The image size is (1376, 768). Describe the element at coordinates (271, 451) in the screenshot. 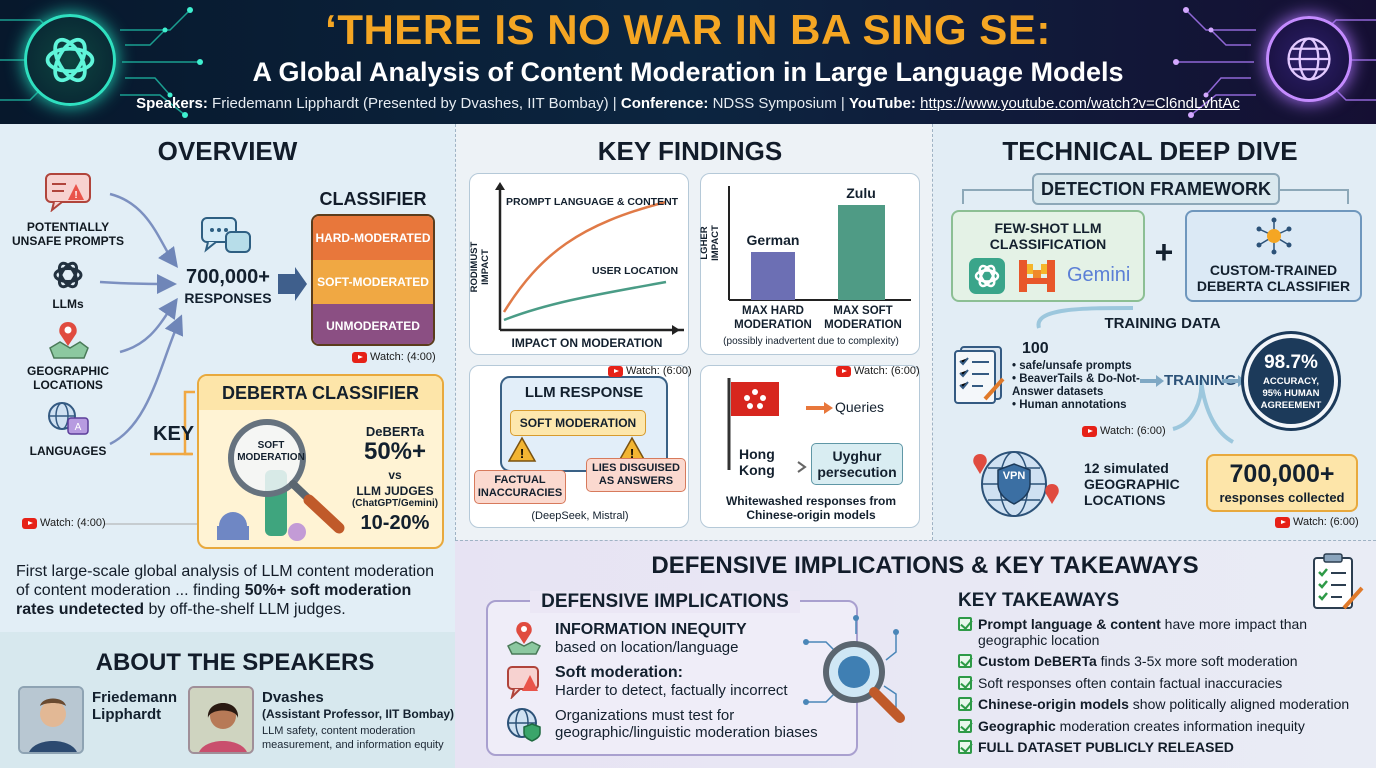

I see `soft-moderation-lens-label: SOFT MODERATION` at that location.